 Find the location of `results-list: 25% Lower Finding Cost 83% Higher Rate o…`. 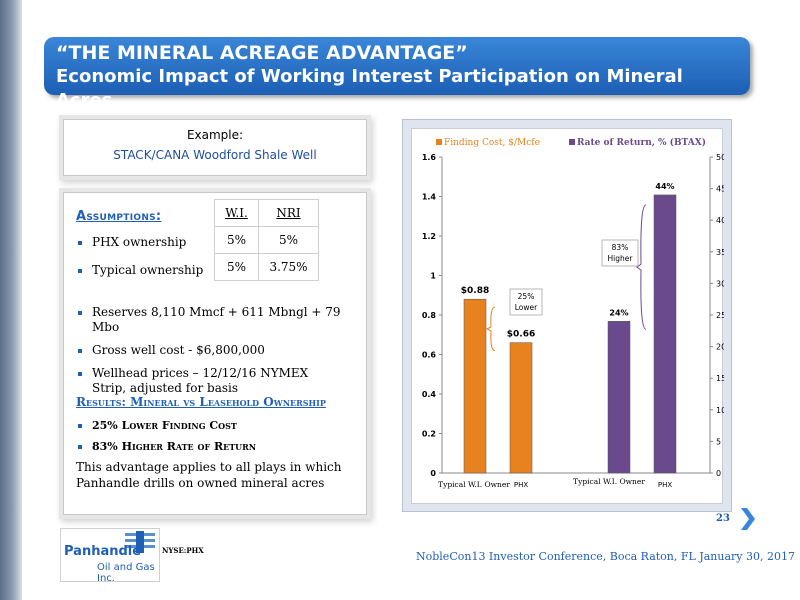

results-list: 25% Lower Finding Cost 83% Higher Rate o… is located at coordinates (167, 440).